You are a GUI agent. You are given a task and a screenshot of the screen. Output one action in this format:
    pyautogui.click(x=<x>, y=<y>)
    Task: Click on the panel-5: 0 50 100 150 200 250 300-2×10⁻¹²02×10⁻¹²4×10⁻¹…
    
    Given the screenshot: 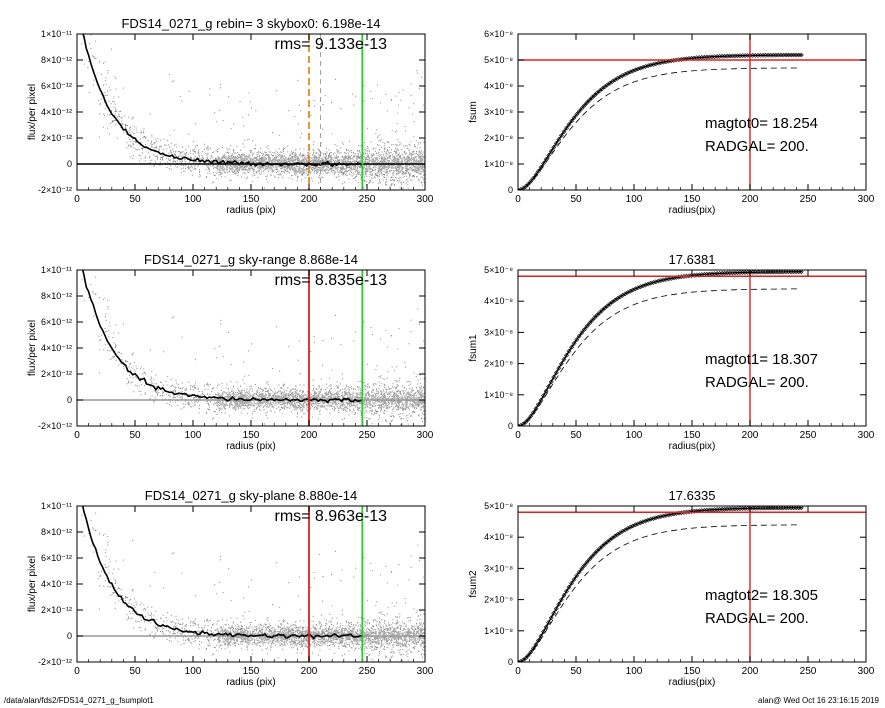 What is the action you would take?
    pyautogui.click(x=230, y=588)
    